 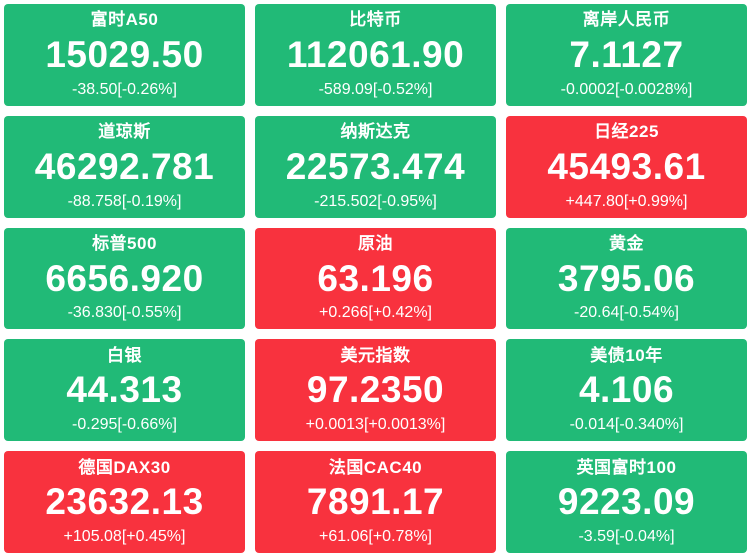 What do you see at coordinates (124, 89) in the screenshot?
I see `market-change: -38.50[-0.26%]` at bounding box center [124, 89].